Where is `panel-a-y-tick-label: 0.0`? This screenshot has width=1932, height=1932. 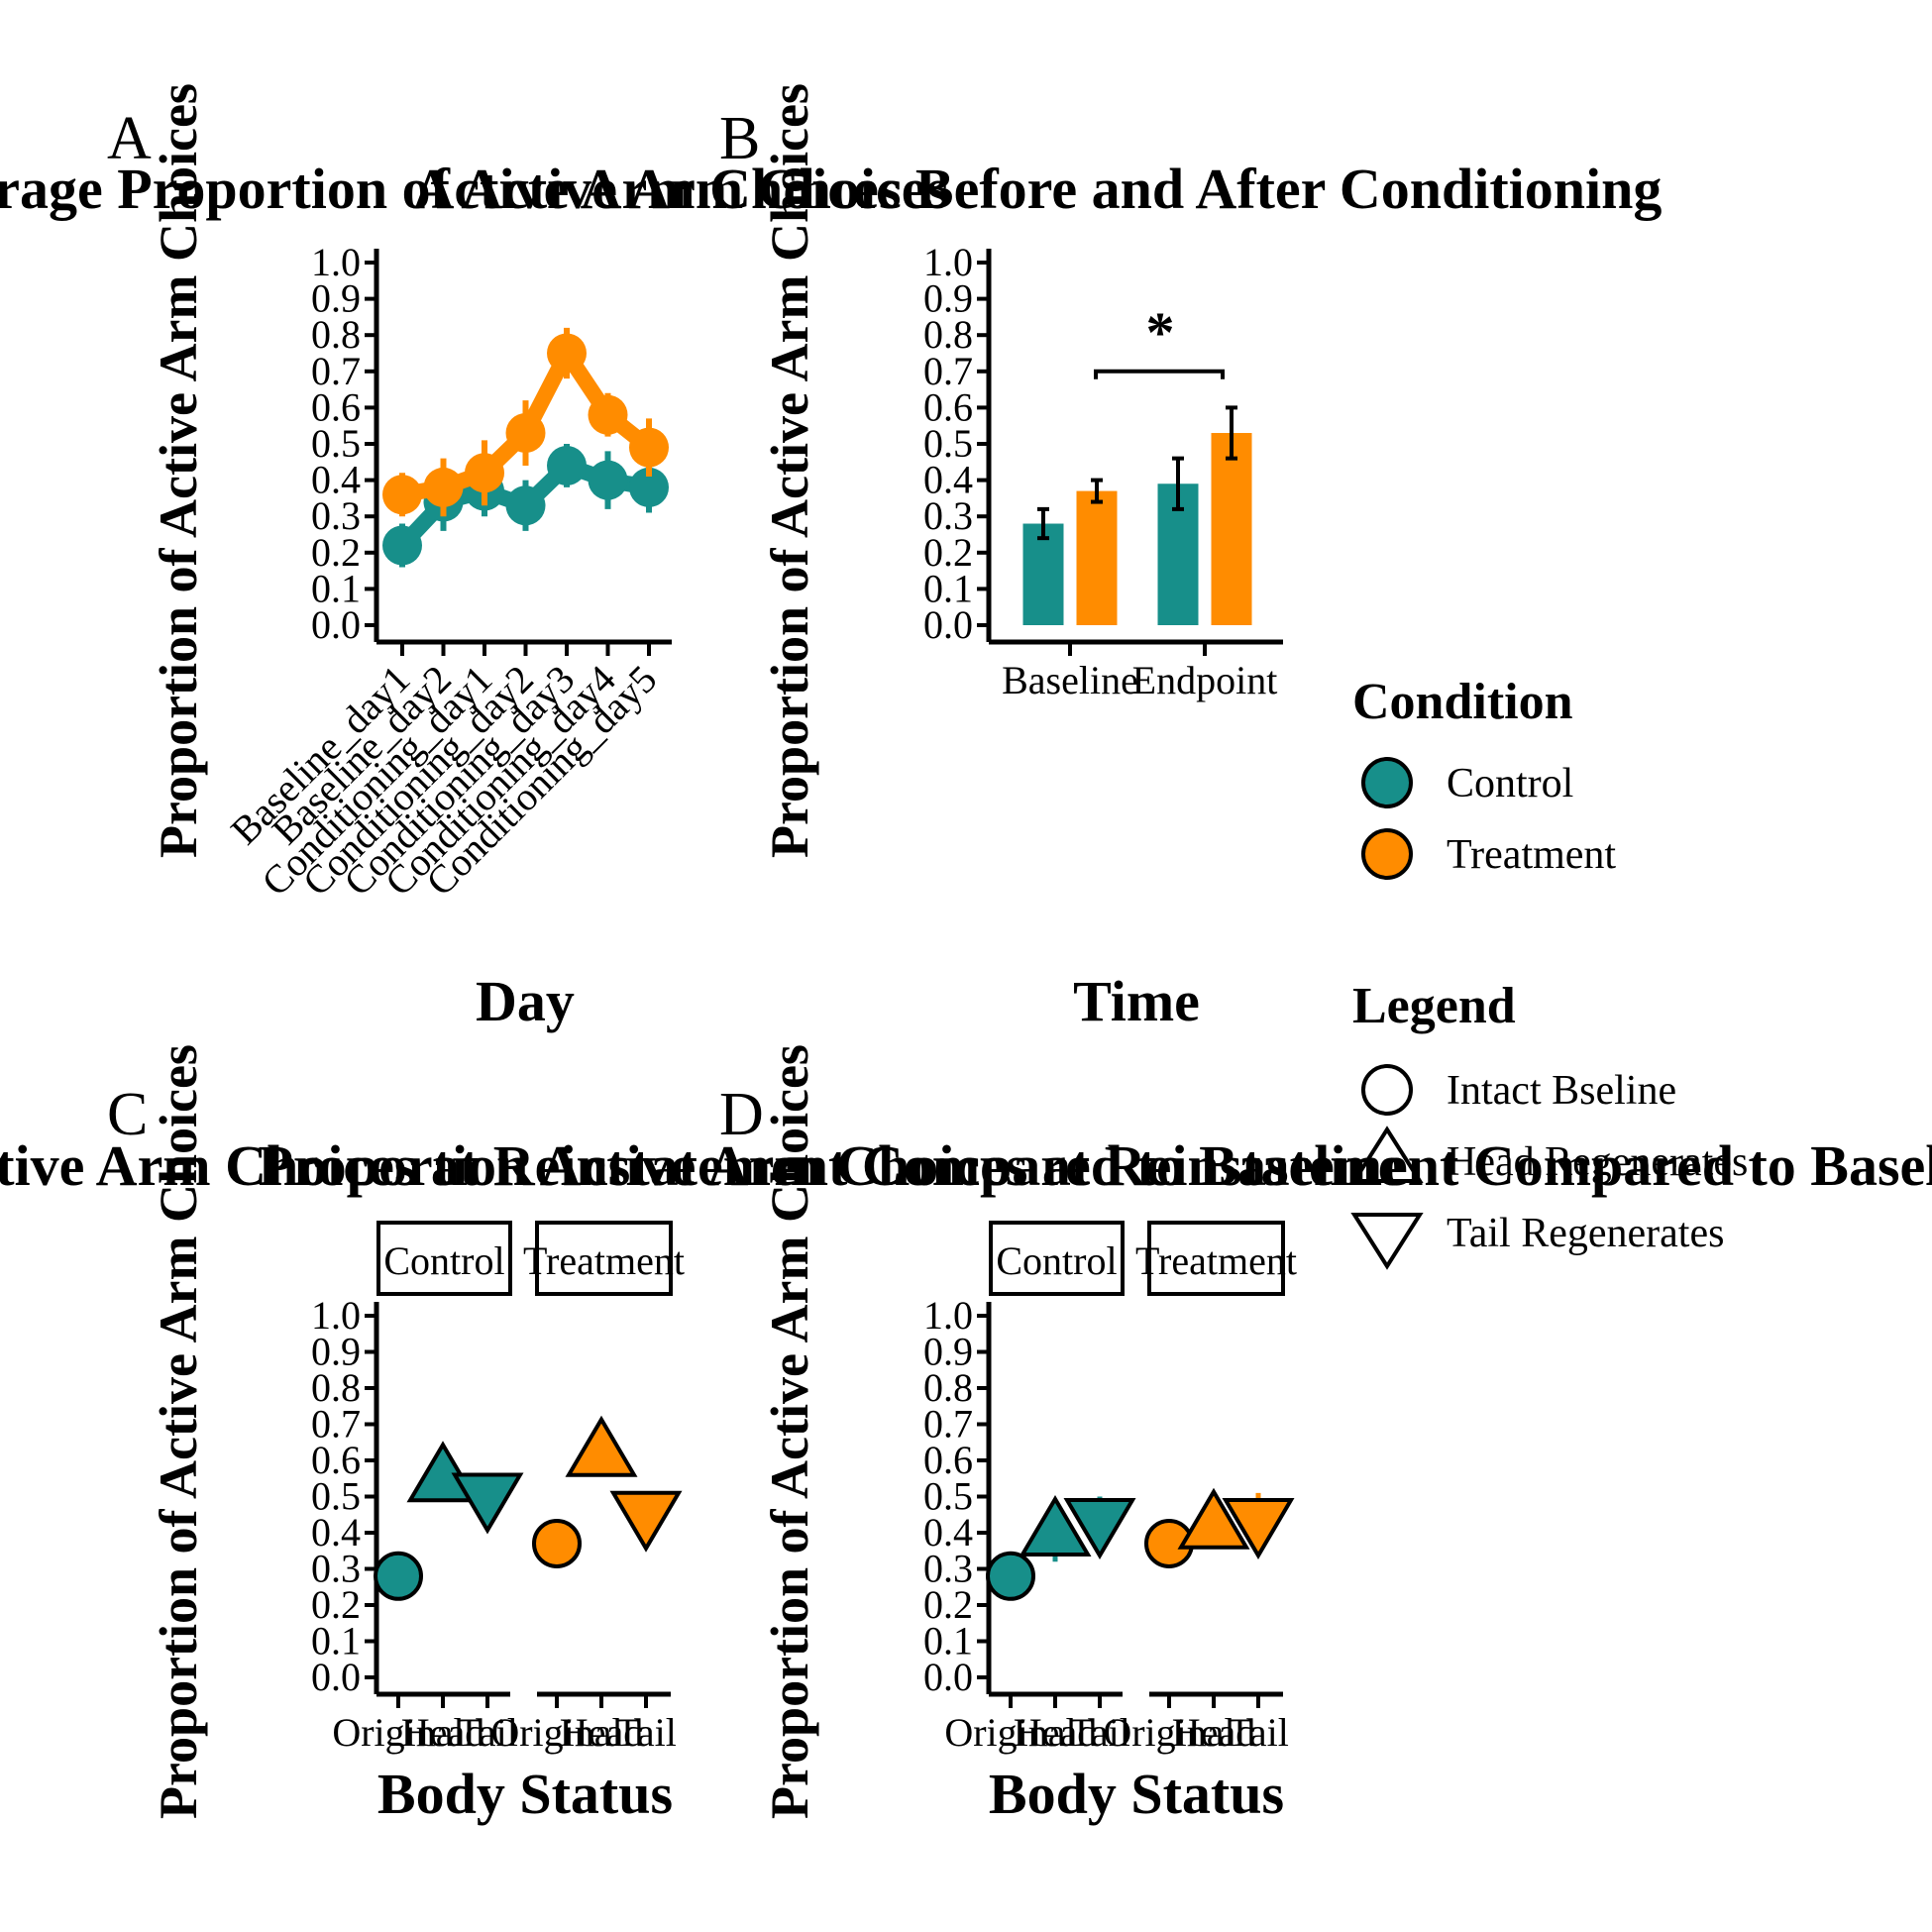 panel-a-y-tick-label: 0.0 is located at coordinates (336, 624).